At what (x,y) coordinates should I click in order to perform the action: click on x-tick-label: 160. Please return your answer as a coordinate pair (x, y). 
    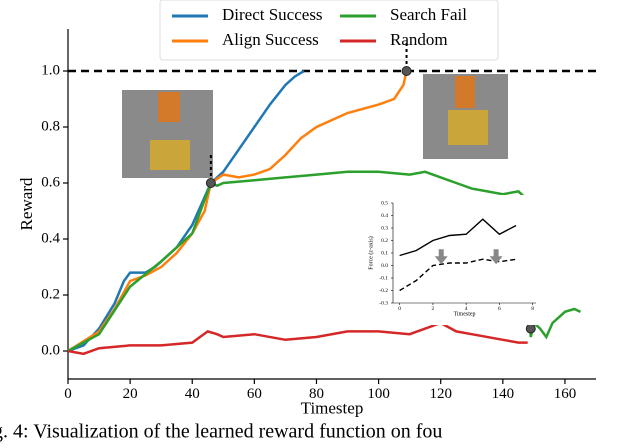
    Looking at the image, I should click on (565, 394).